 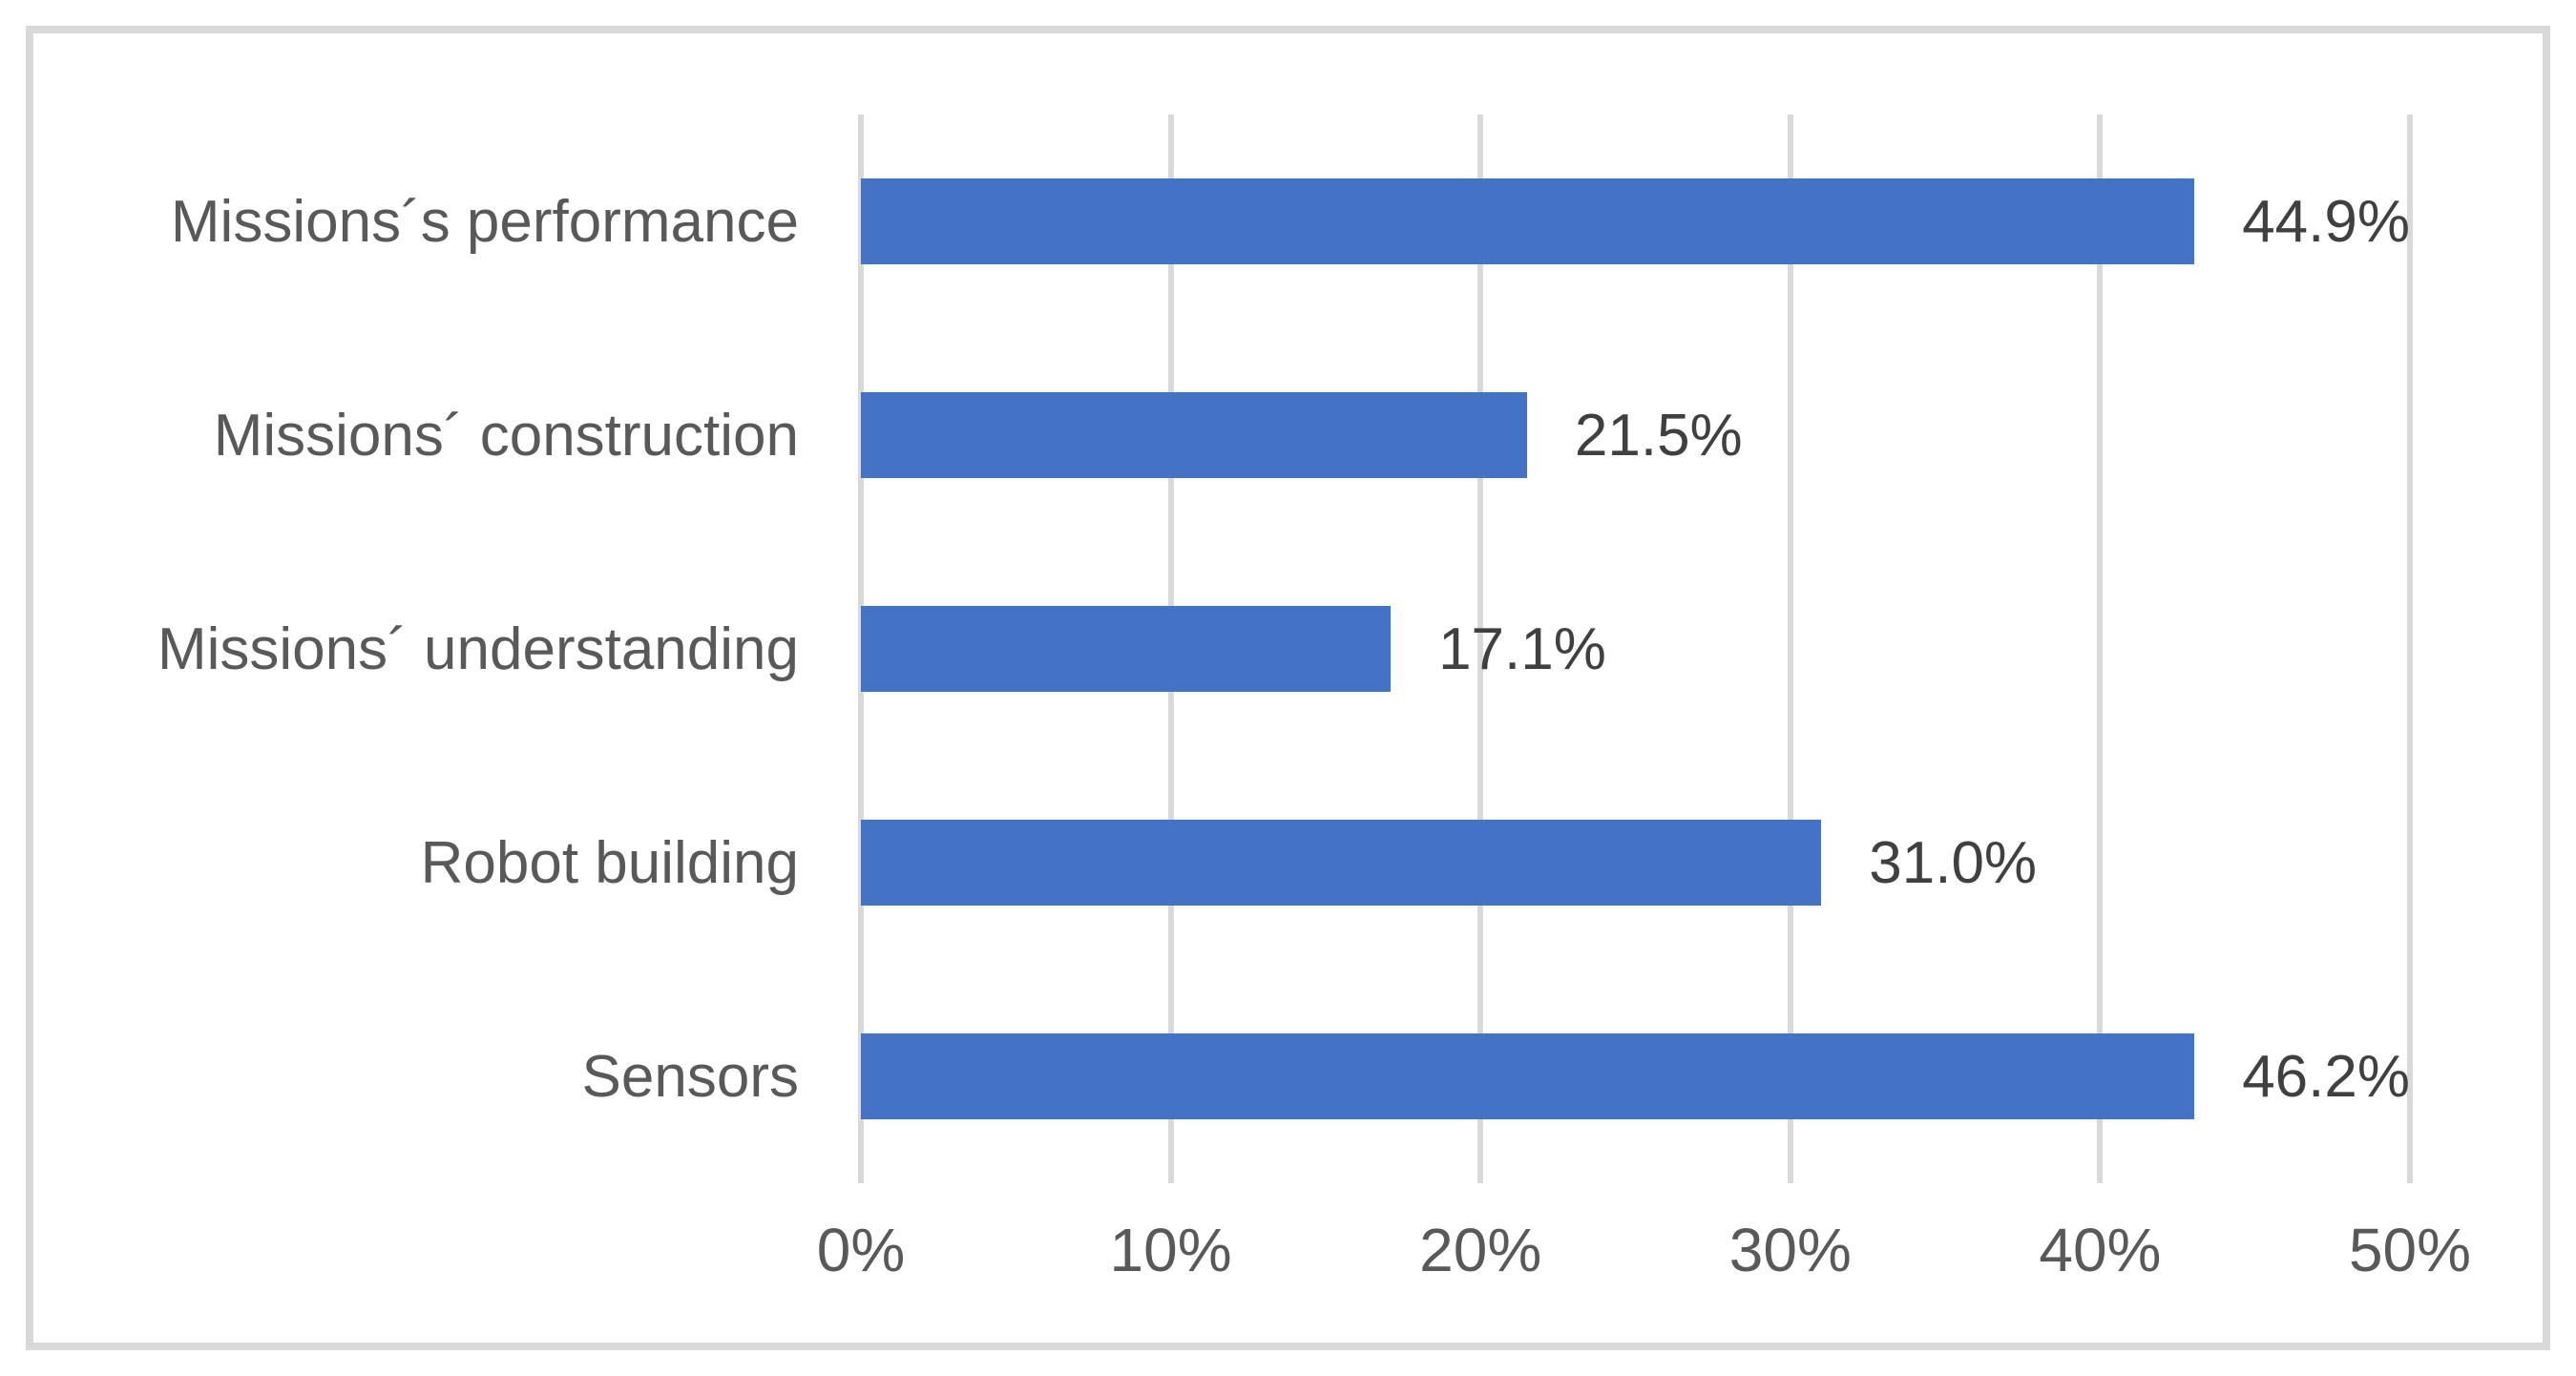 I want to click on x-tick-label: 0%, so click(x=861, y=1250).